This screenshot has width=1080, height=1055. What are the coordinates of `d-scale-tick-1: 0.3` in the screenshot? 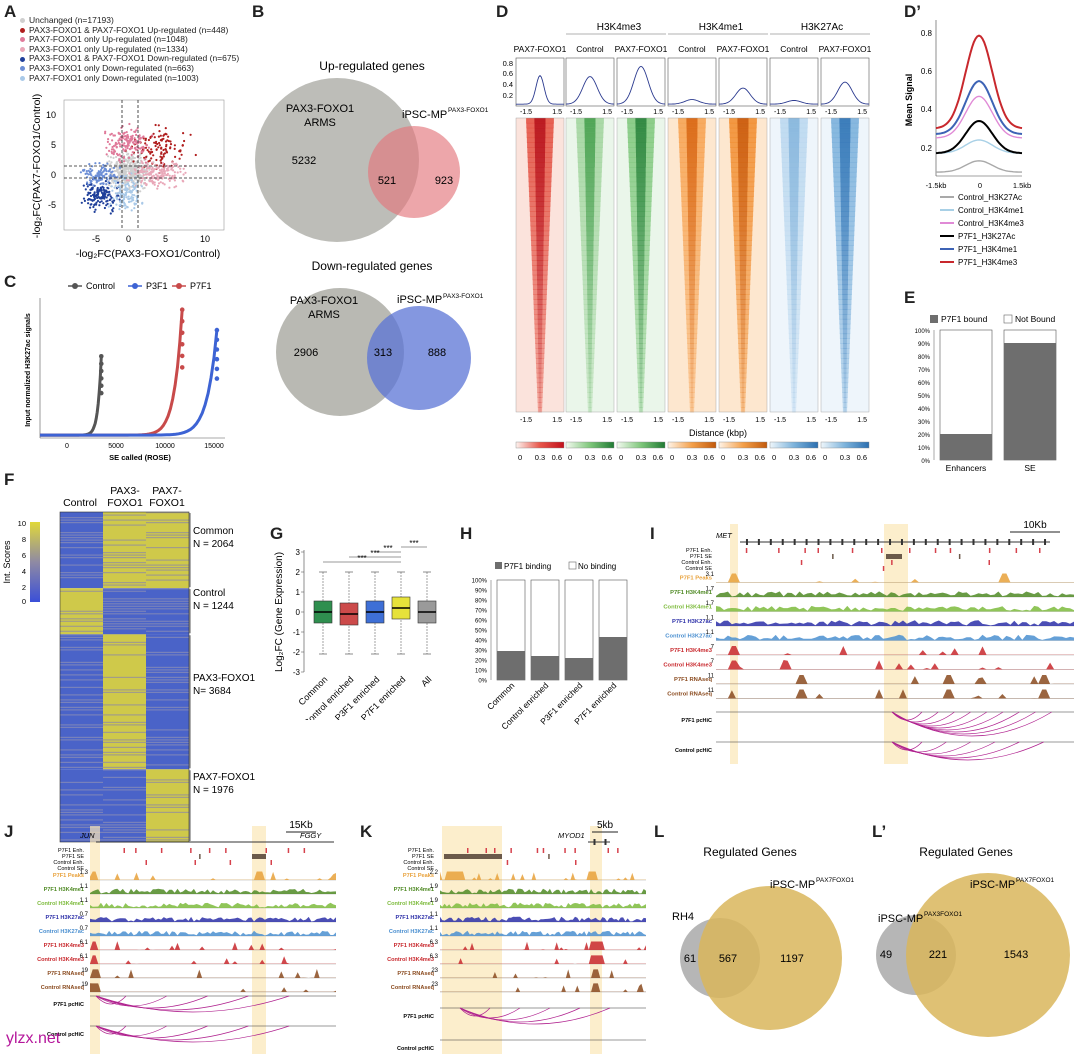 It's located at (540, 457).